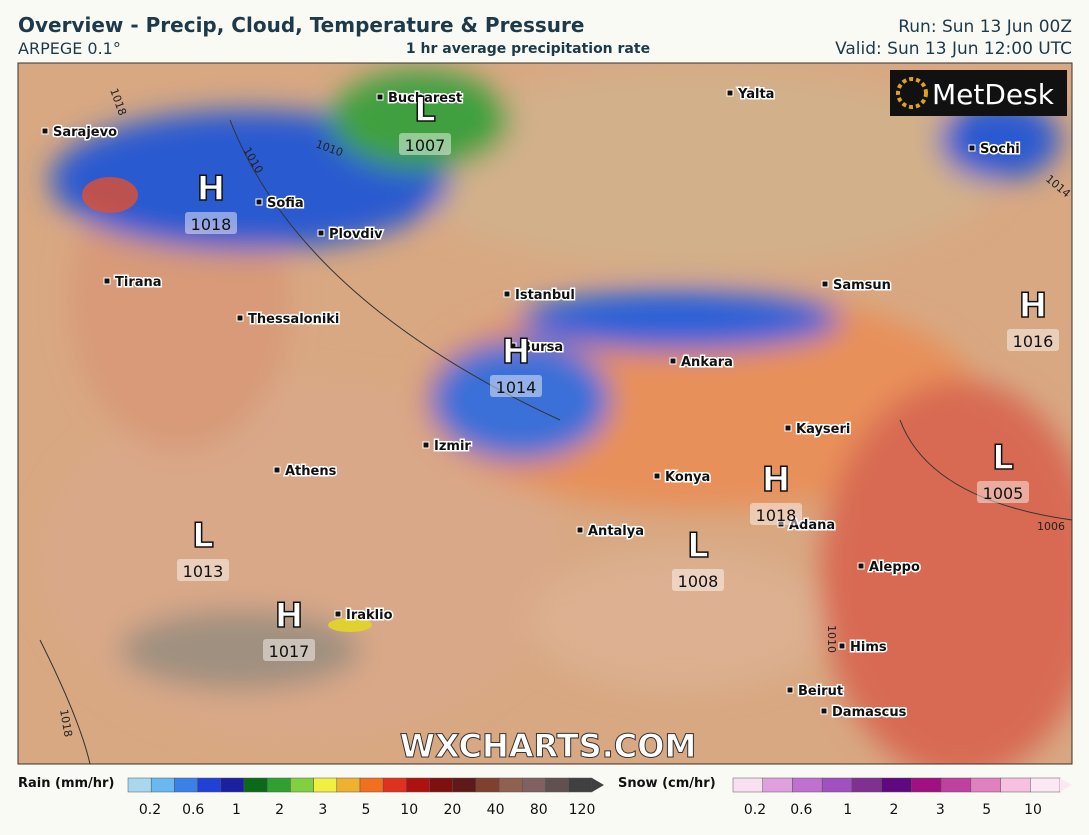  What do you see at coordinates (69, 48) in the screenshot?
I see `model: ARPEGE 0.1°` at bounding box center [69, 48].